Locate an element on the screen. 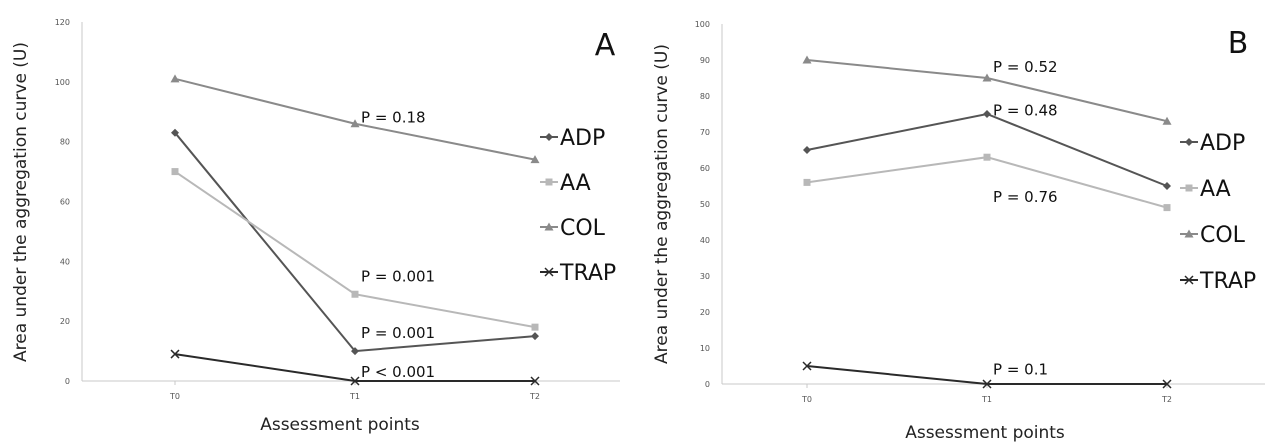 This screenshot has height=445, width=1276. p-value-annotation: P < 0.001 is located at coordinates (398, 372).